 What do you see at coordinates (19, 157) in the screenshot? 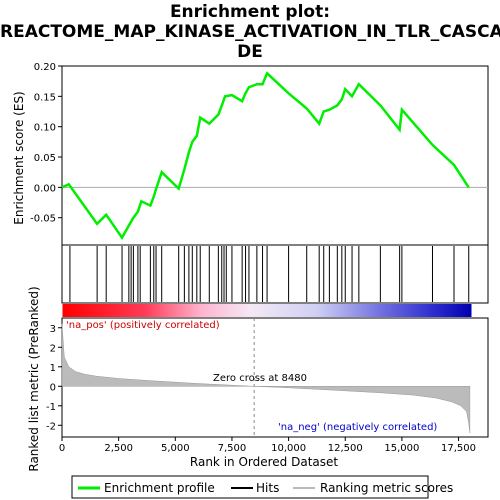
I see `es-y-axis-label: Enrichment score (ES)` at bounding box center [19, 157].